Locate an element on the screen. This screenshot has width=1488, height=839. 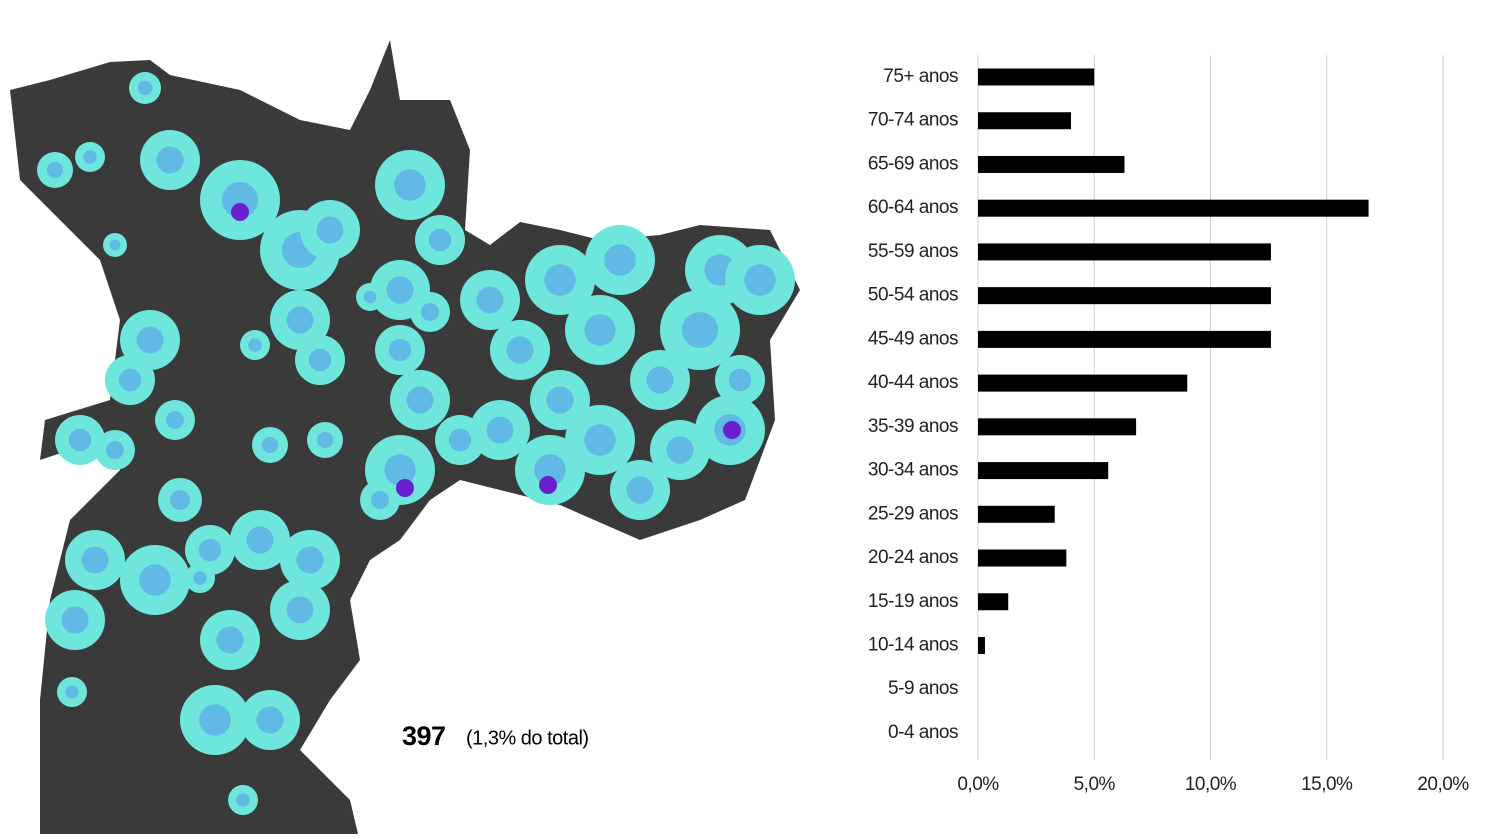
y-tick-label: 10-14 anos is located at coordinates (913, 645).